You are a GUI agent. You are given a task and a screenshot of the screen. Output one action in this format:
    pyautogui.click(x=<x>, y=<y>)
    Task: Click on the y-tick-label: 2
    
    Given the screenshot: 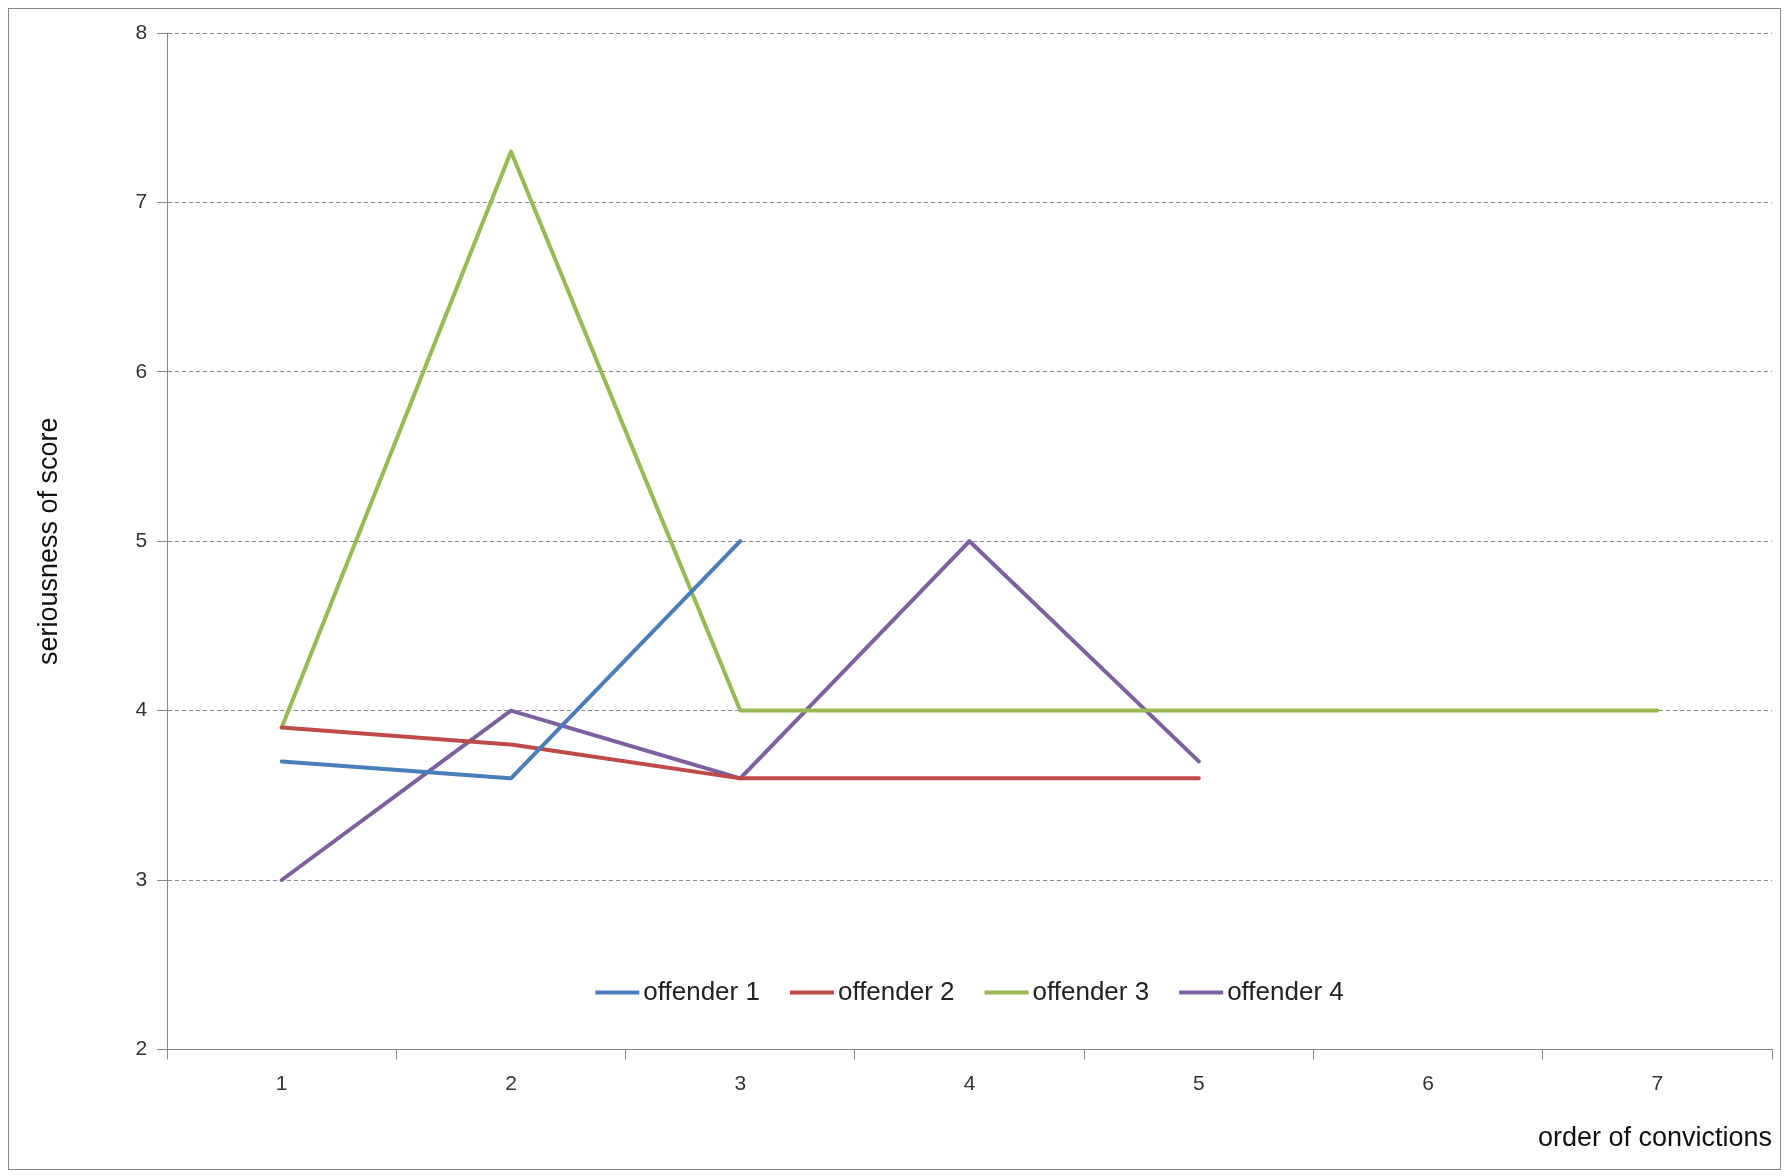 What is the action you would take?
    pyautogui.click(x=141, y=1048)
    